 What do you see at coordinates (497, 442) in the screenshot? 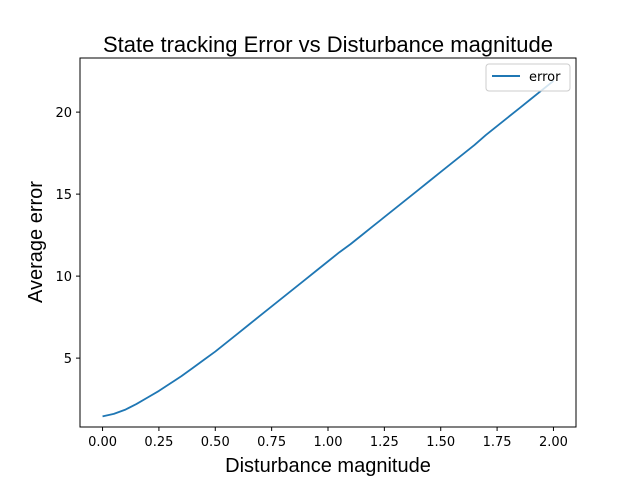
I see `x-tick-label: 1.75` at bounding box center [497, 442].